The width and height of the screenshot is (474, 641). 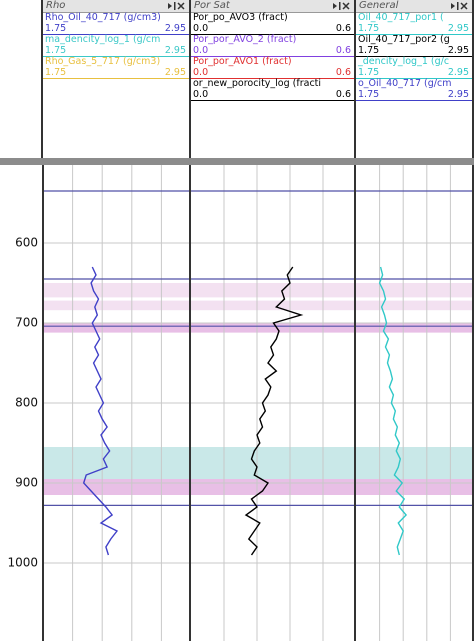 What do you see at coordinates (103, 39) in the screenshot?
I see `curve-name: ma_dencity_log_1 (g/cm` at bounding box center [103, 39].